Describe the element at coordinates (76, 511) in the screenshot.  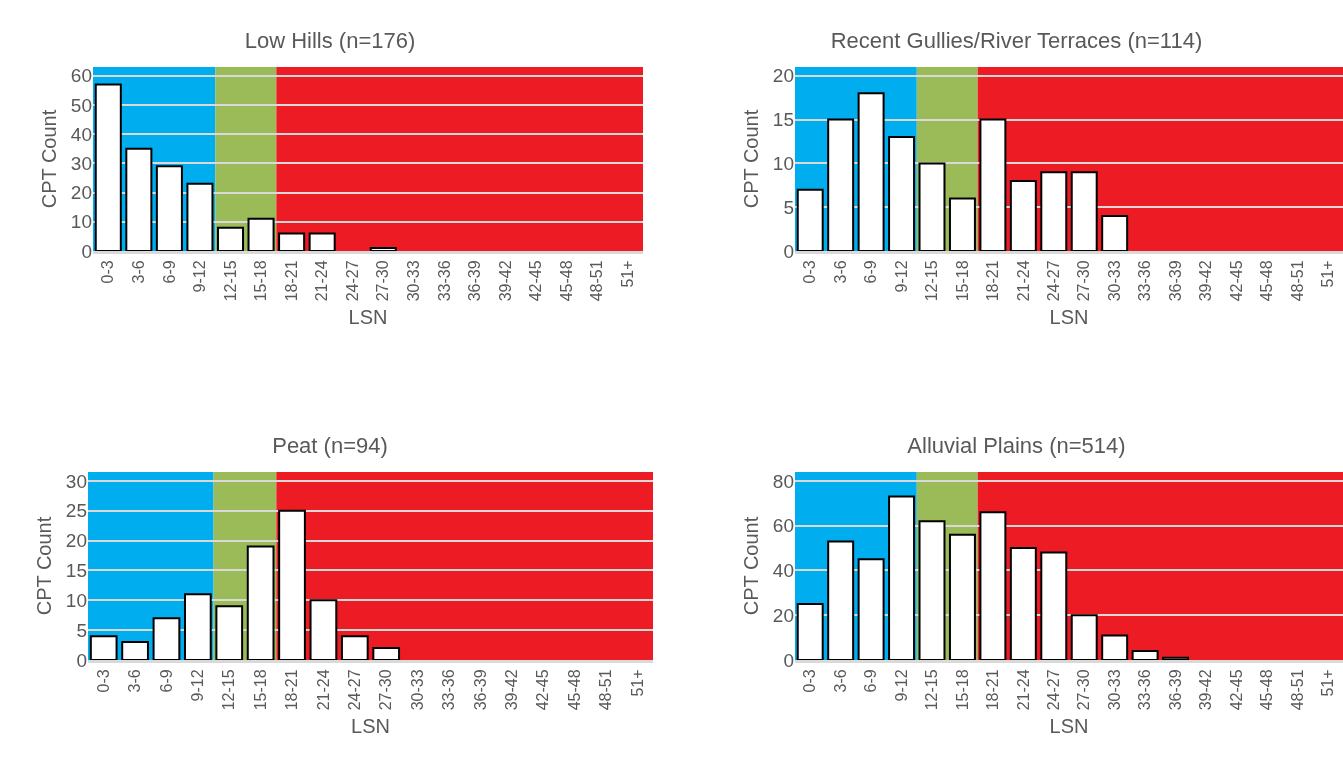
I see `y-tick-label: 25` at that location.